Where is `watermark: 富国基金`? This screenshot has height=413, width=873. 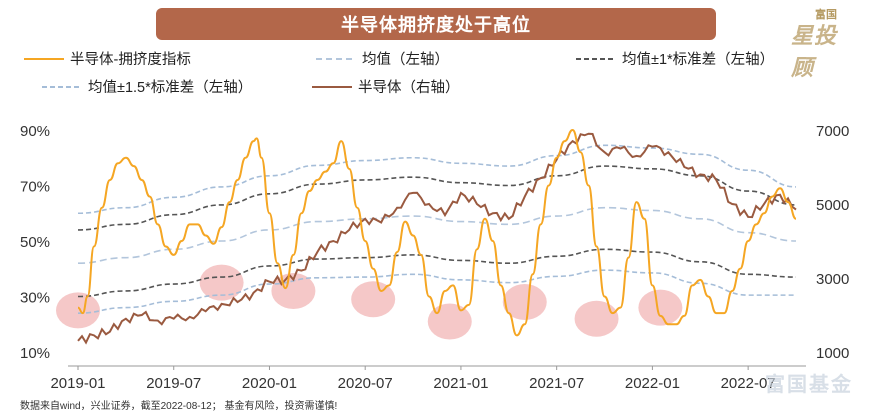 watermark: 富国基金 is located at coordinates (809, 385).